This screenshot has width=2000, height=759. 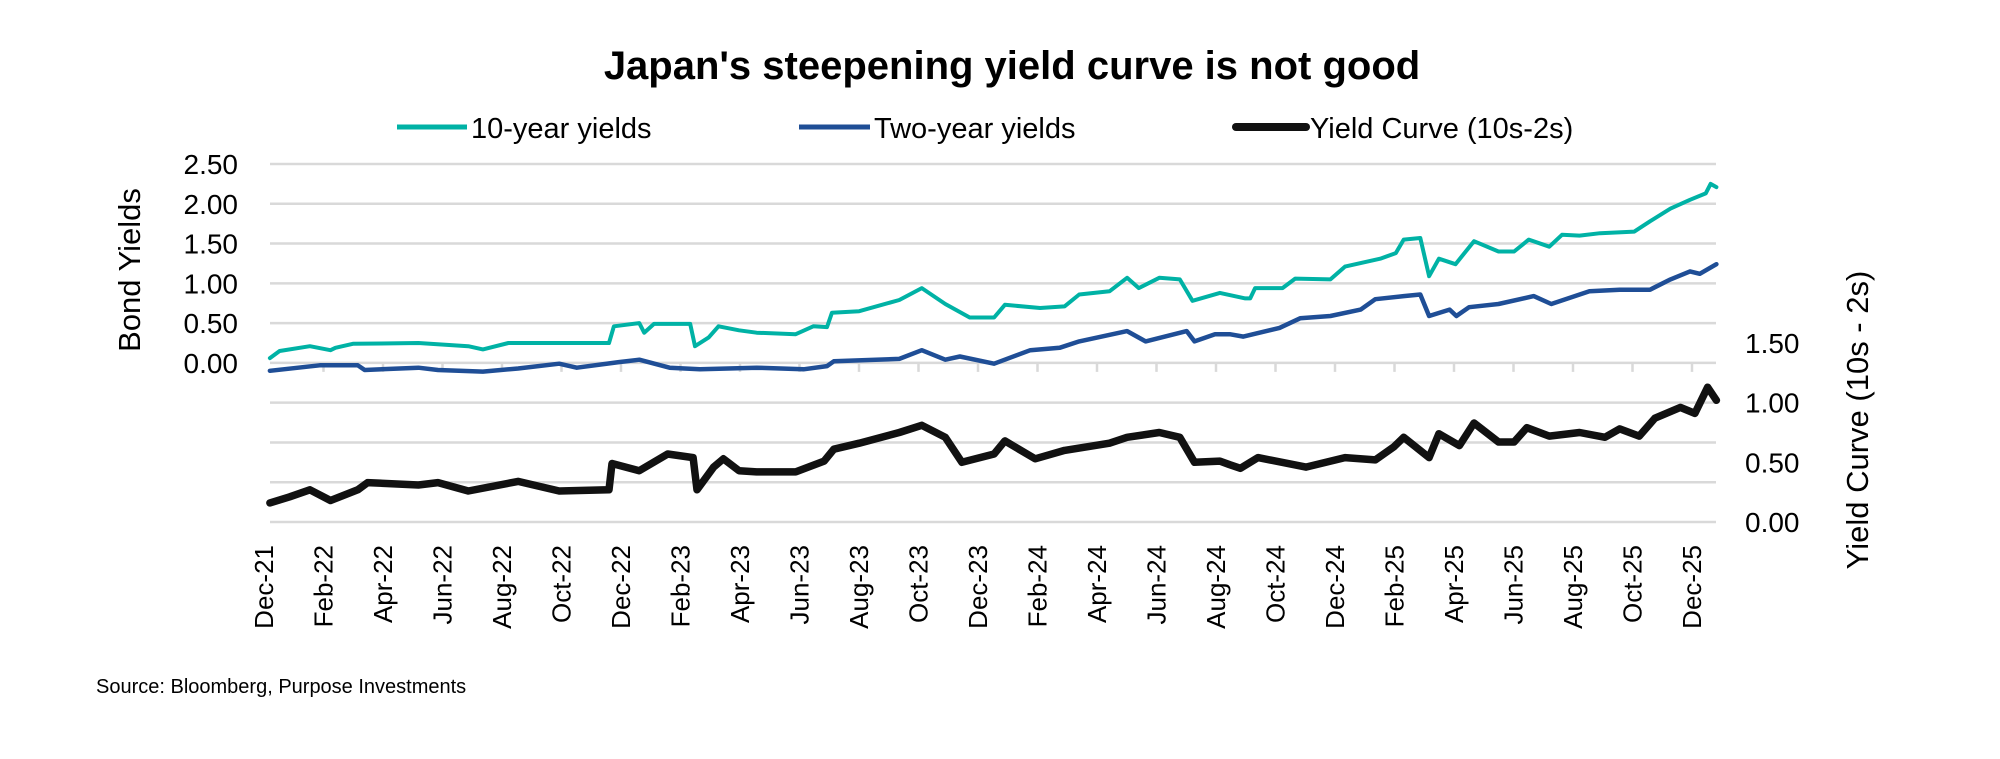 I want to click on x-tick-label: Apr-24, so click(x=1097, y=584).